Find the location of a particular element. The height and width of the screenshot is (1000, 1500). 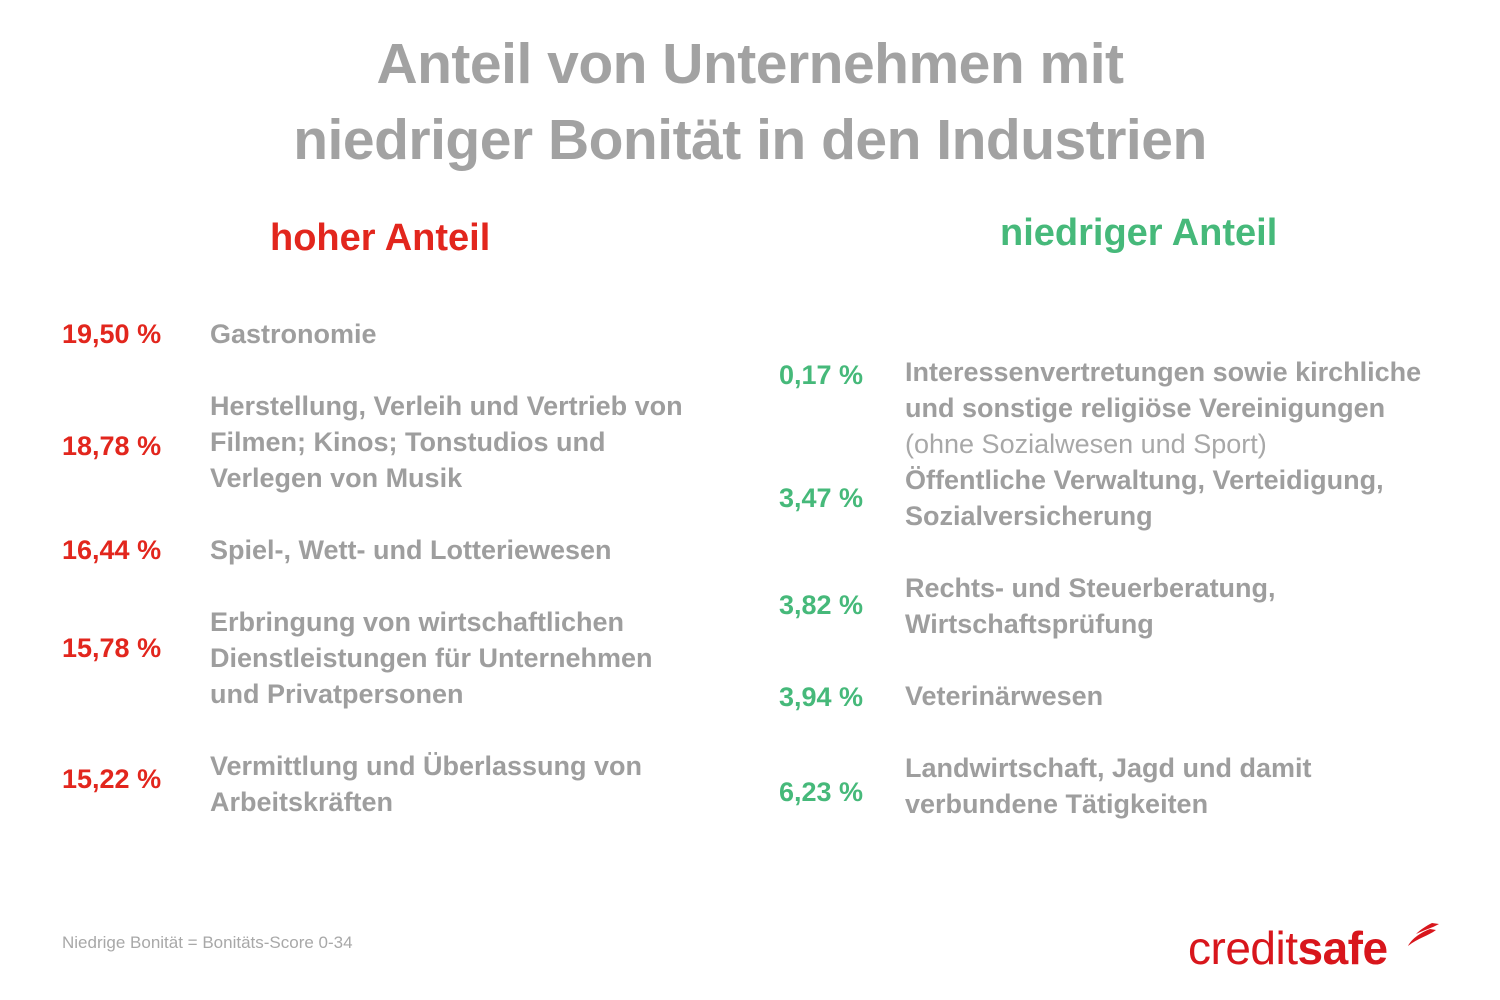

percentage-value: 18,78 % is located at coordinates (112, 446).